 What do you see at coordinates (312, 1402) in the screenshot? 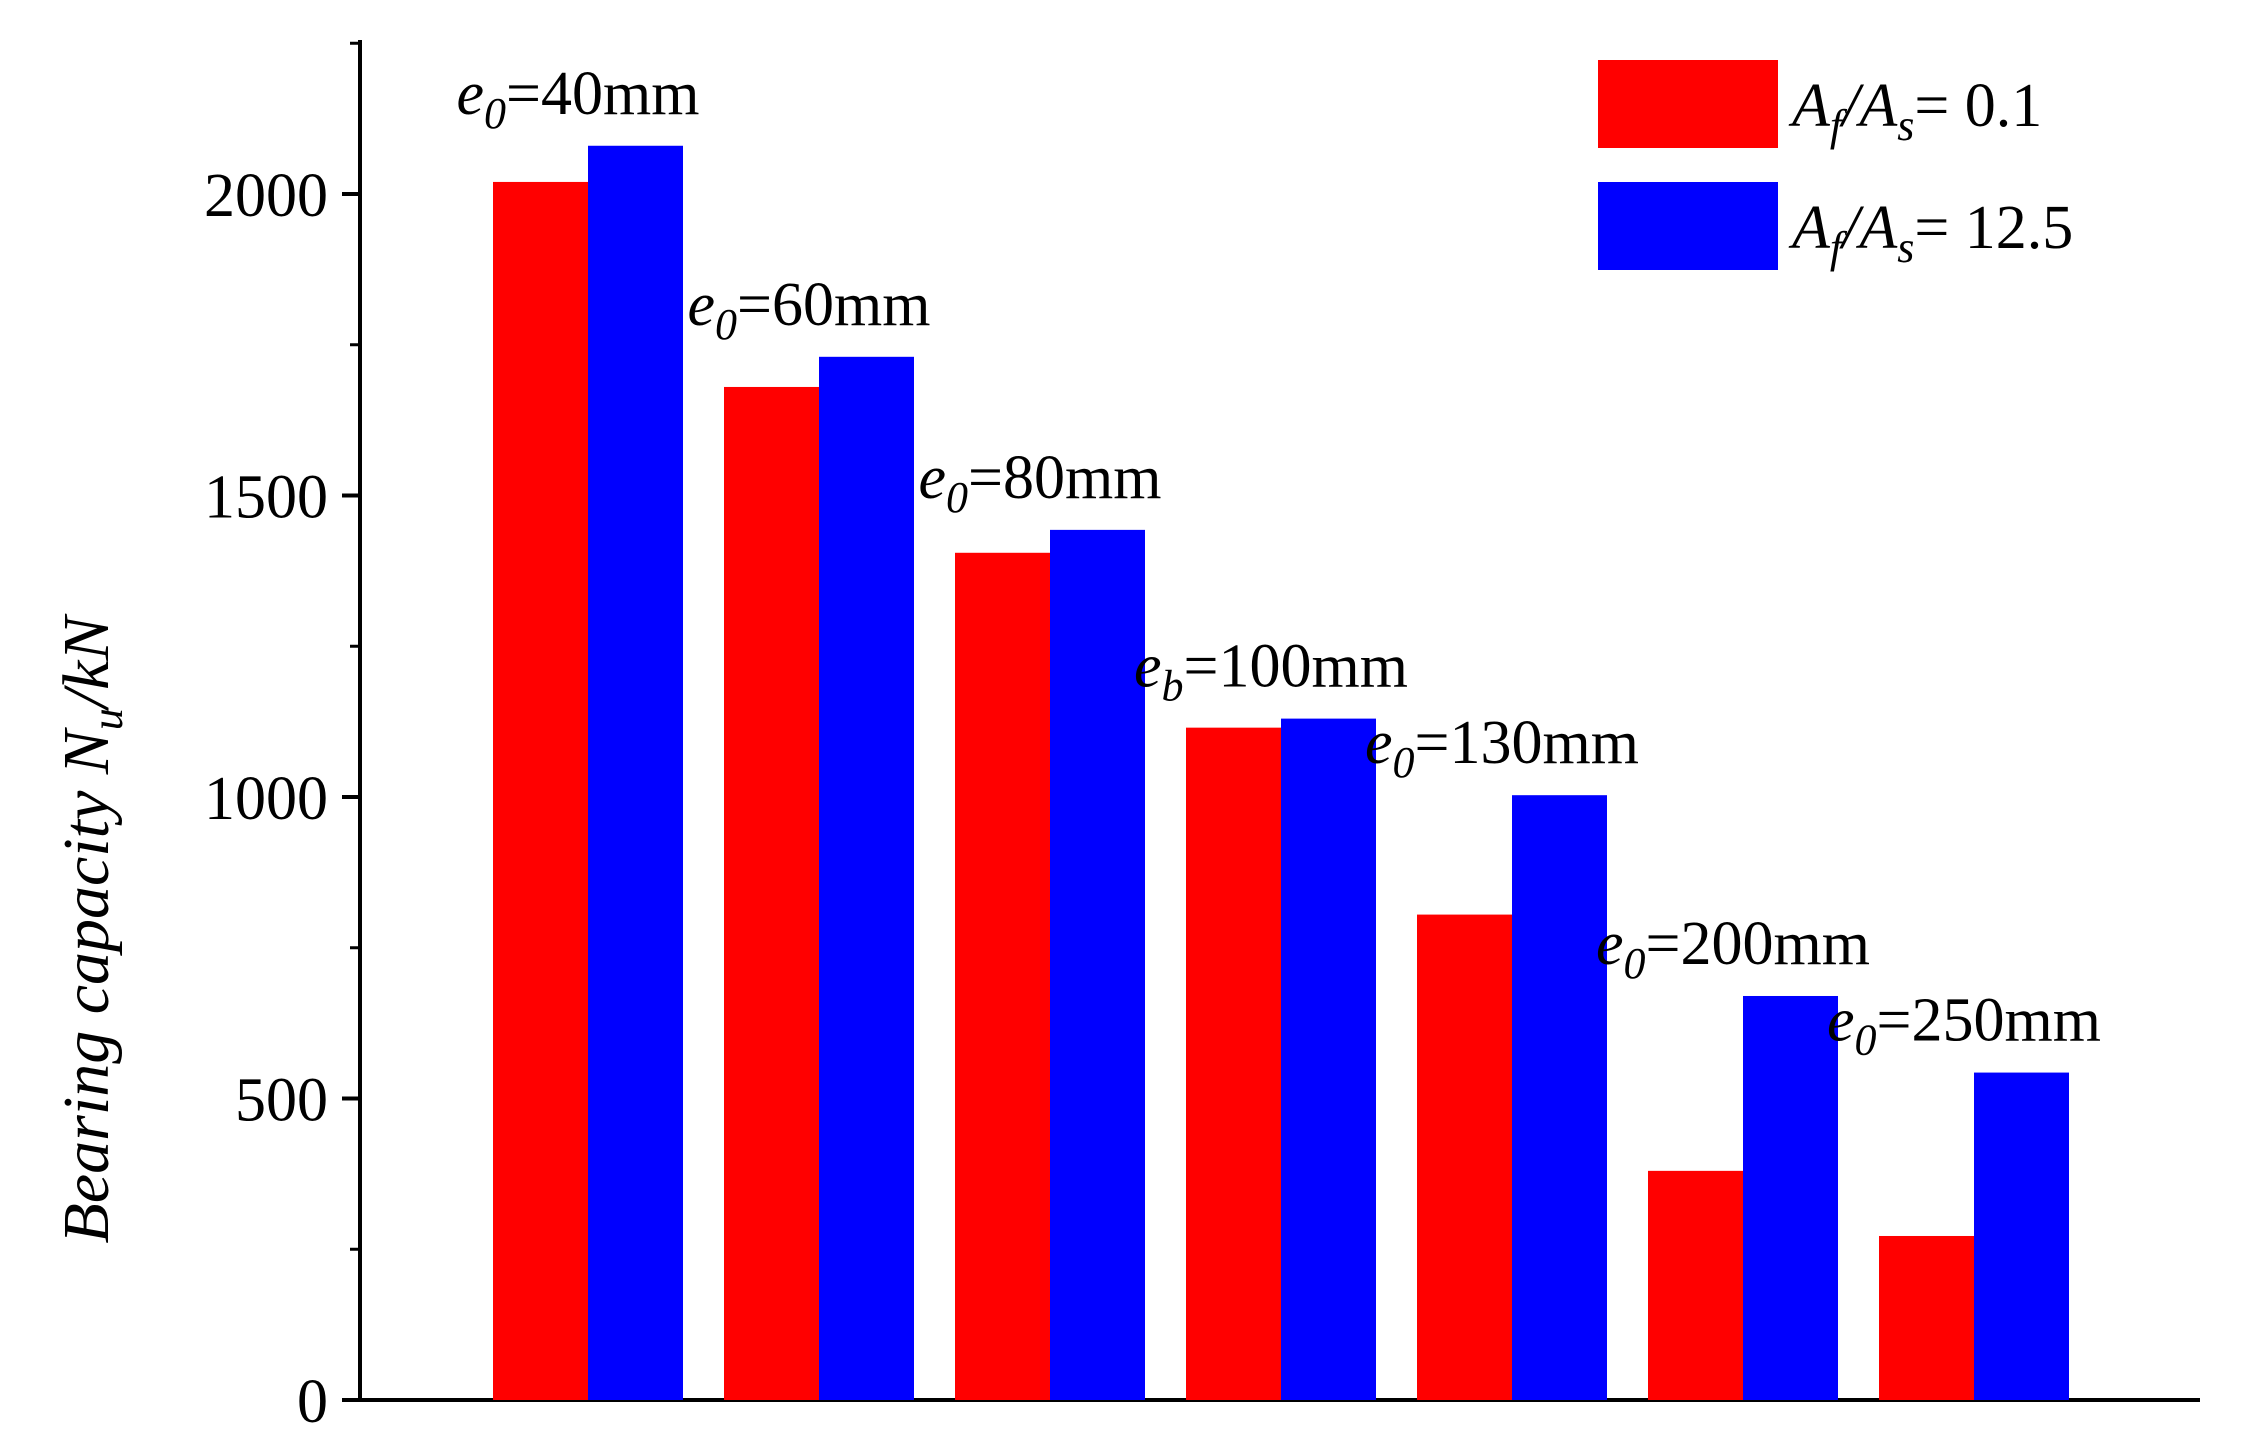
I see `y-tick-label: 0` at bounding box center [312, 1402].